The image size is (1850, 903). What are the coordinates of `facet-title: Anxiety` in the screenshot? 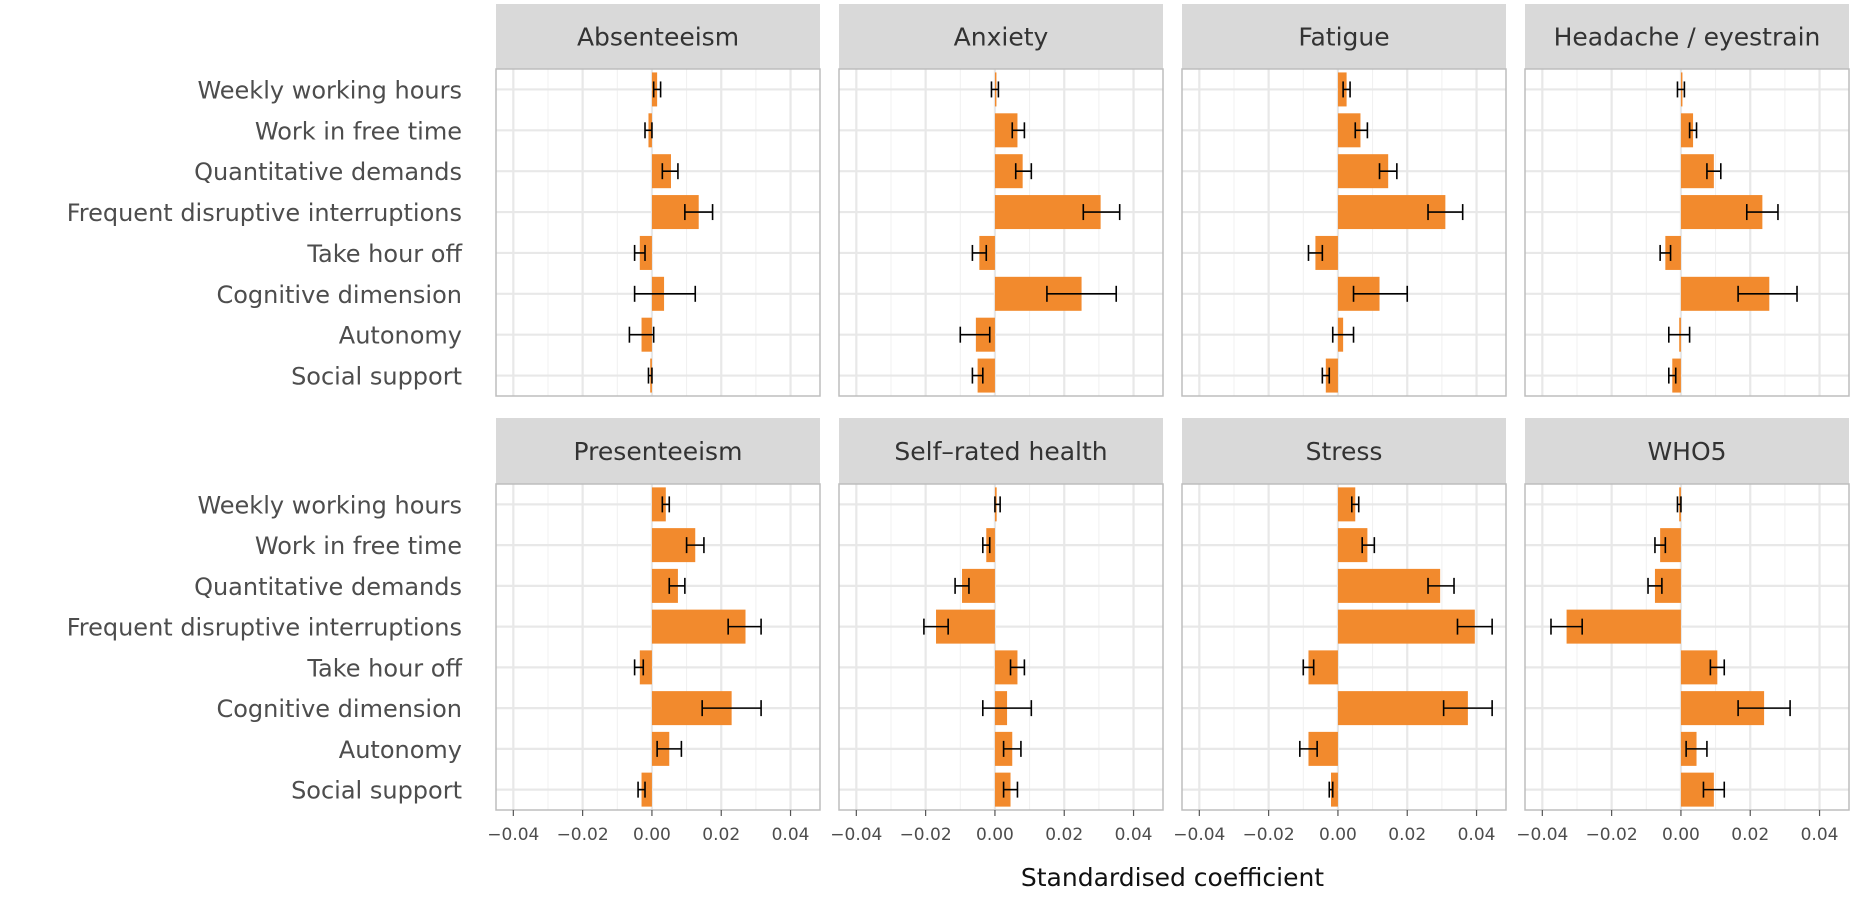 It's located at (1001, 37).